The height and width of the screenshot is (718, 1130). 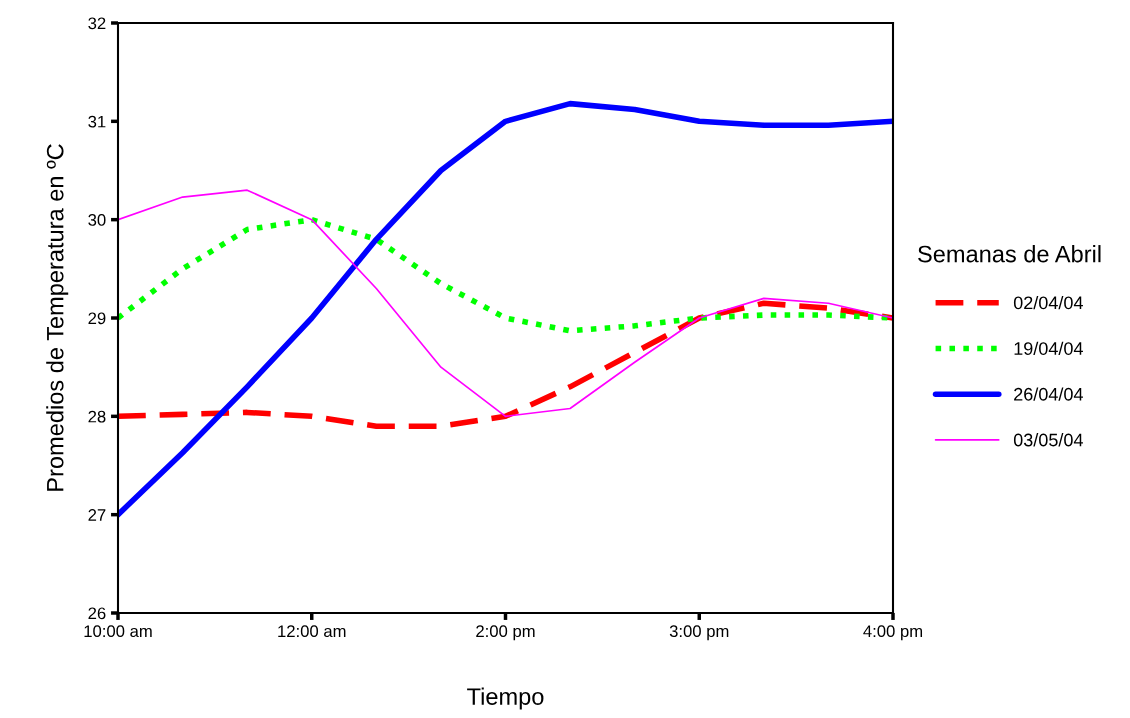 What do you see at coordinates (97, 23) in the screenshot?
I see `y-tick-label: 32` at bounding box center [97, 23].